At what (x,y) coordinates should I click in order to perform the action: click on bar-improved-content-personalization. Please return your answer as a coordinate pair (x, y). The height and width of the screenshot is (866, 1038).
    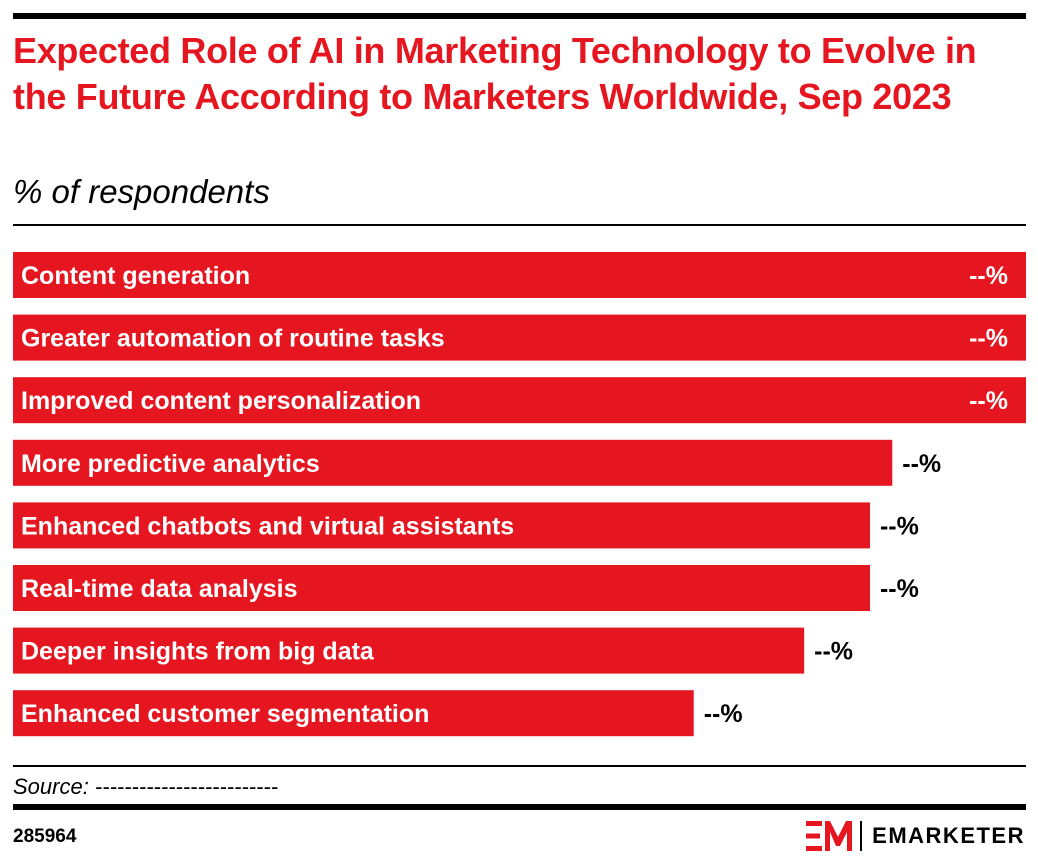
    Looking at the image, I should click on (519, 400).